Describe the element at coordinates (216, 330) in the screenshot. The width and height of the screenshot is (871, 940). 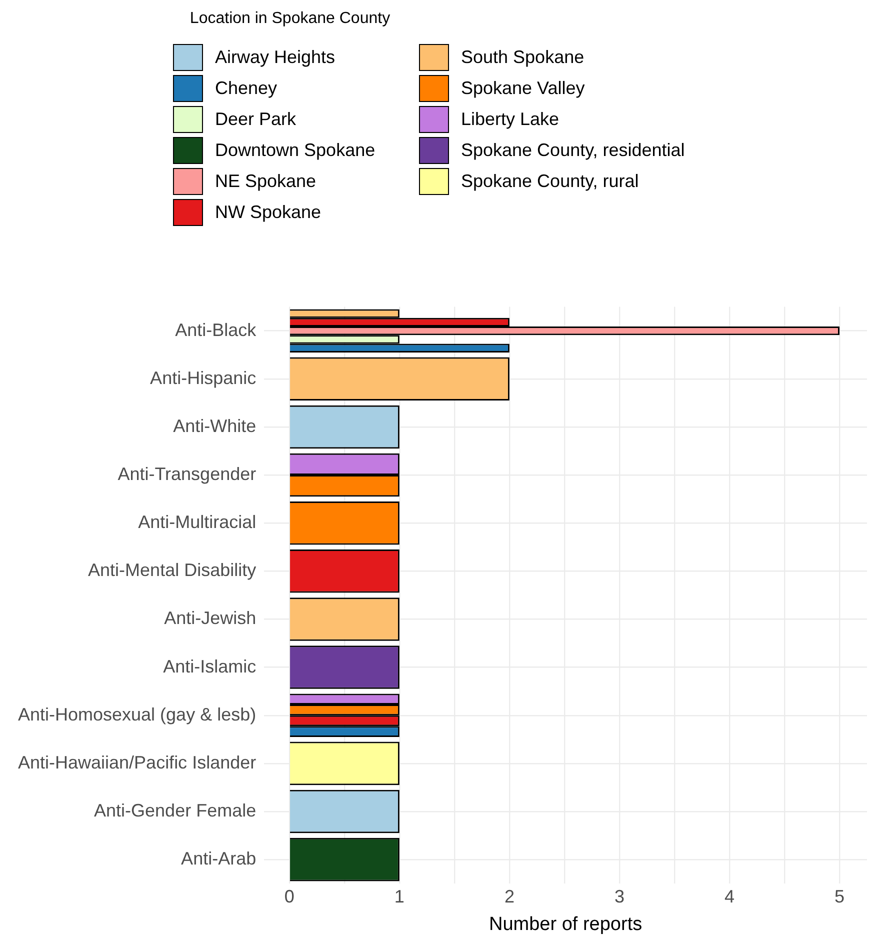
I see `y-tick-label: Anti-Black` at that location.